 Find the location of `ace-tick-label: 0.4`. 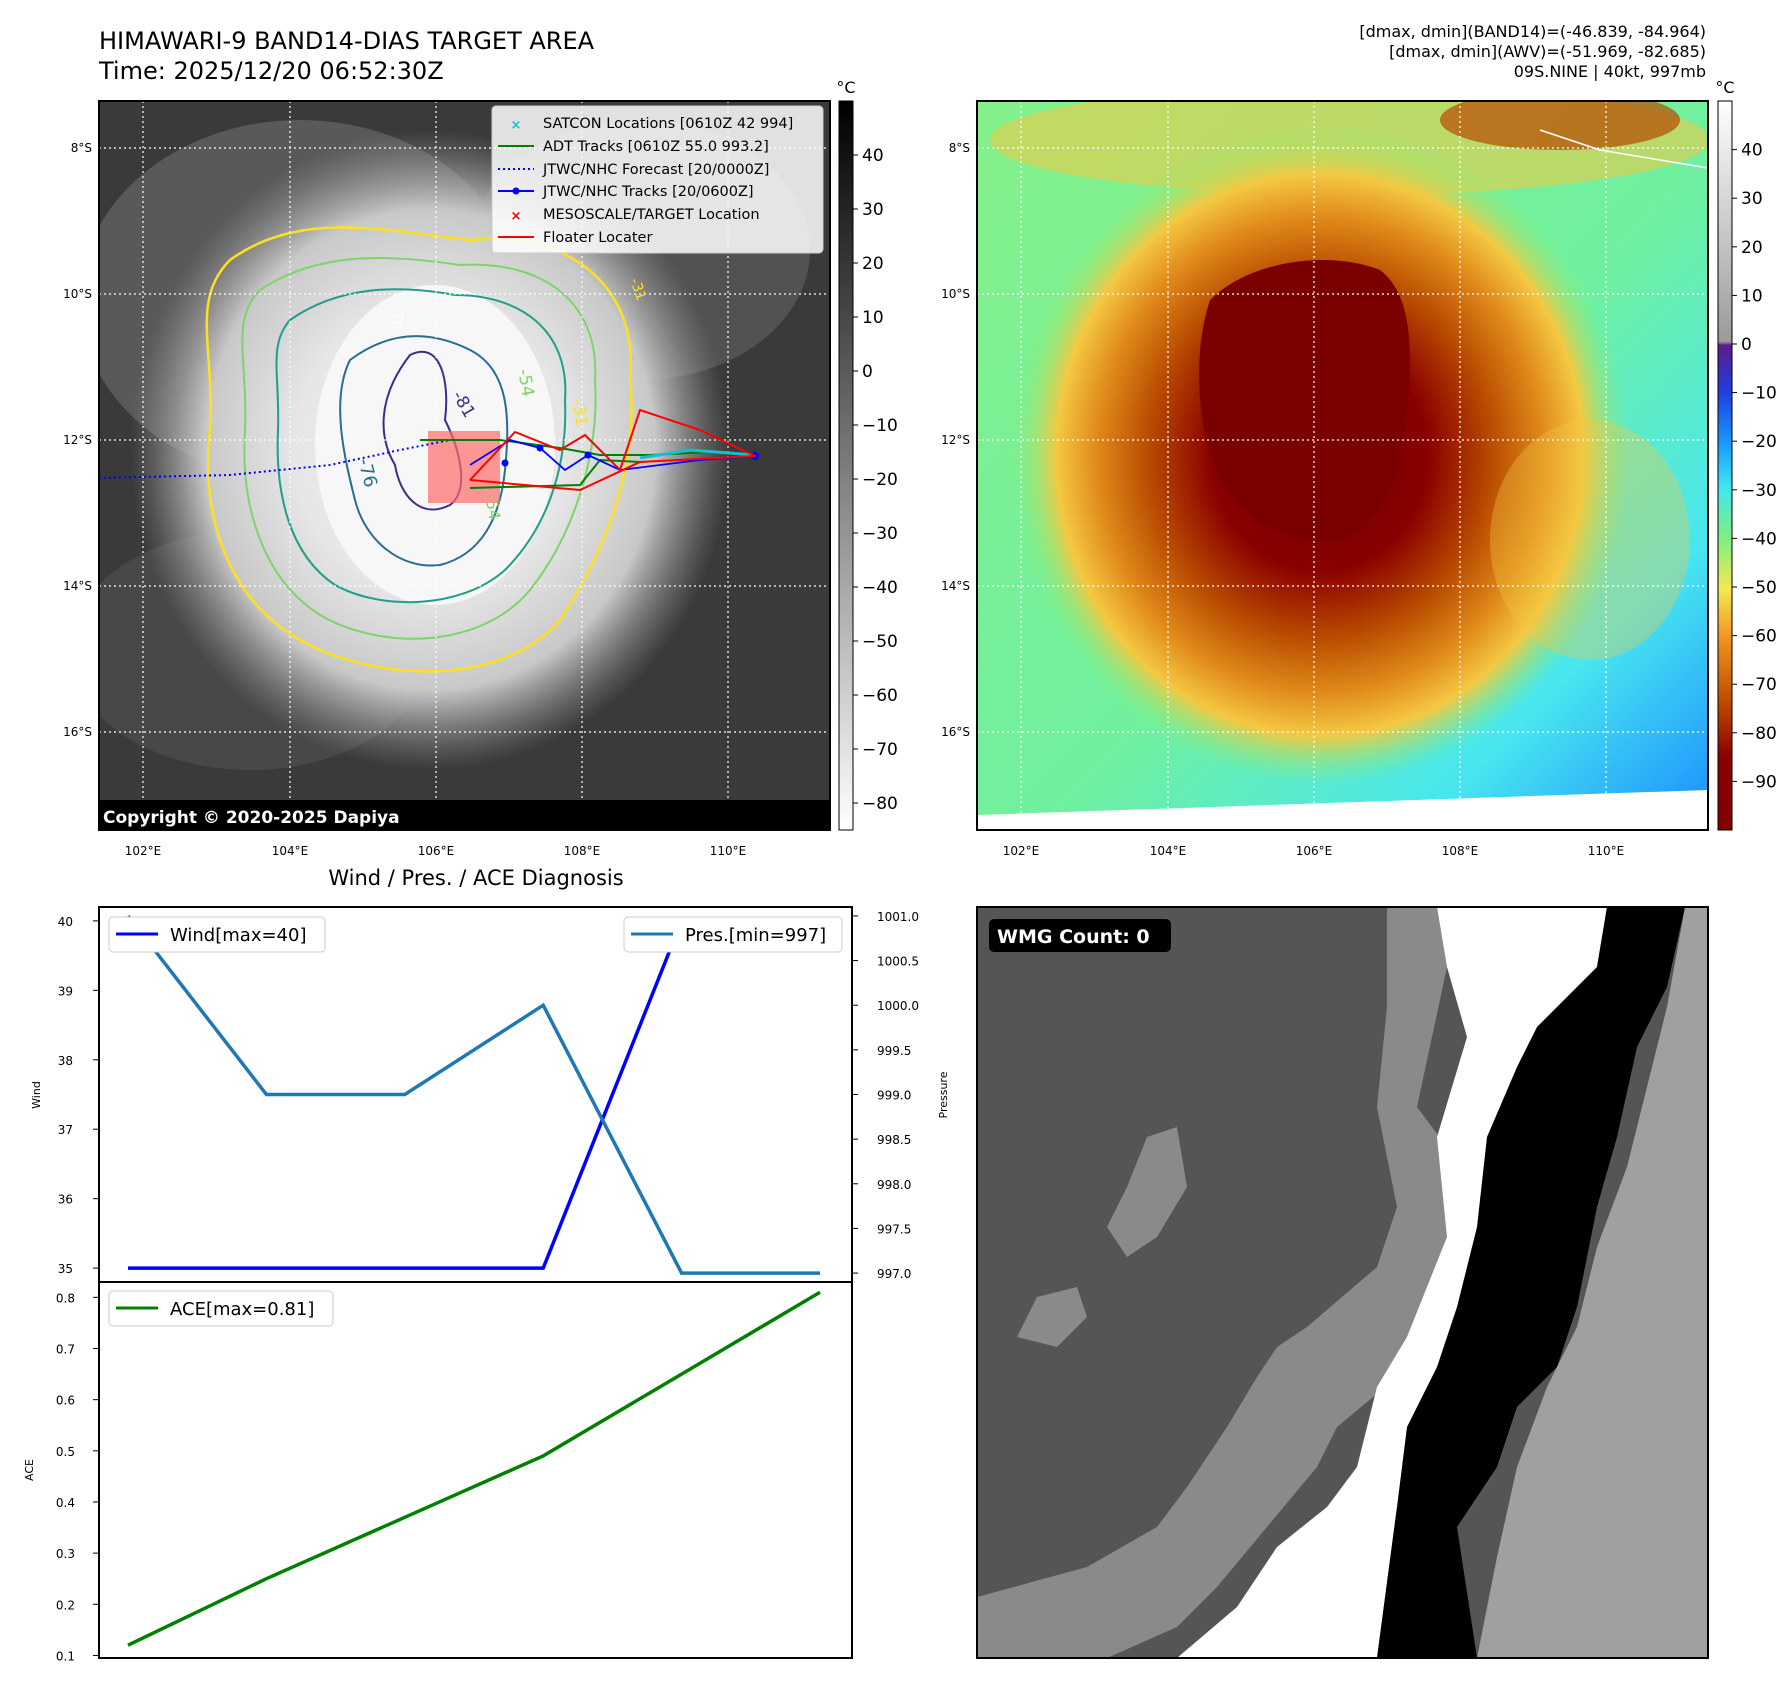

ace-tick-label: 0.4 is located at coordinates (65, 1503).